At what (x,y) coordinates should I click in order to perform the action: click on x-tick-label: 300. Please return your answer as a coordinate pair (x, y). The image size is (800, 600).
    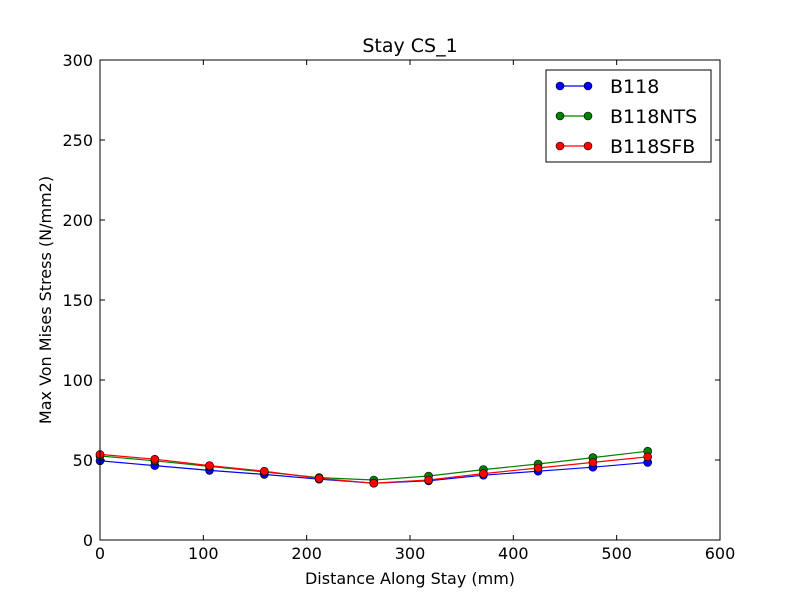
    Looking at the image, I should click on (410, 553).